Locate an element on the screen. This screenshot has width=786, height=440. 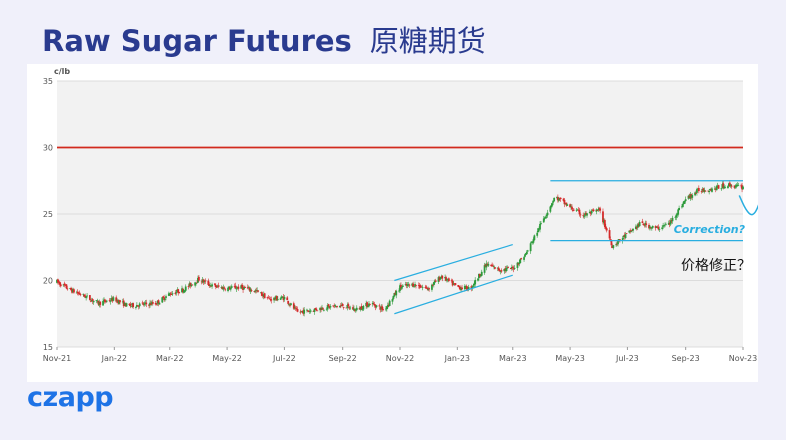
y-tick-label: 25 is located at coordinates (48, 214).